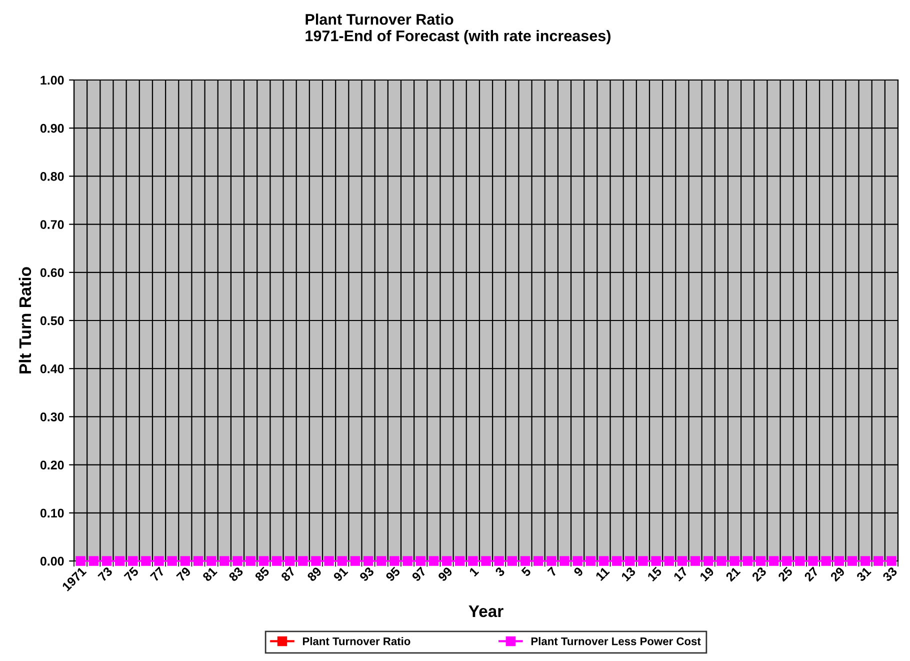  I want to click on x-tick-label: 21, so click(733, 574).